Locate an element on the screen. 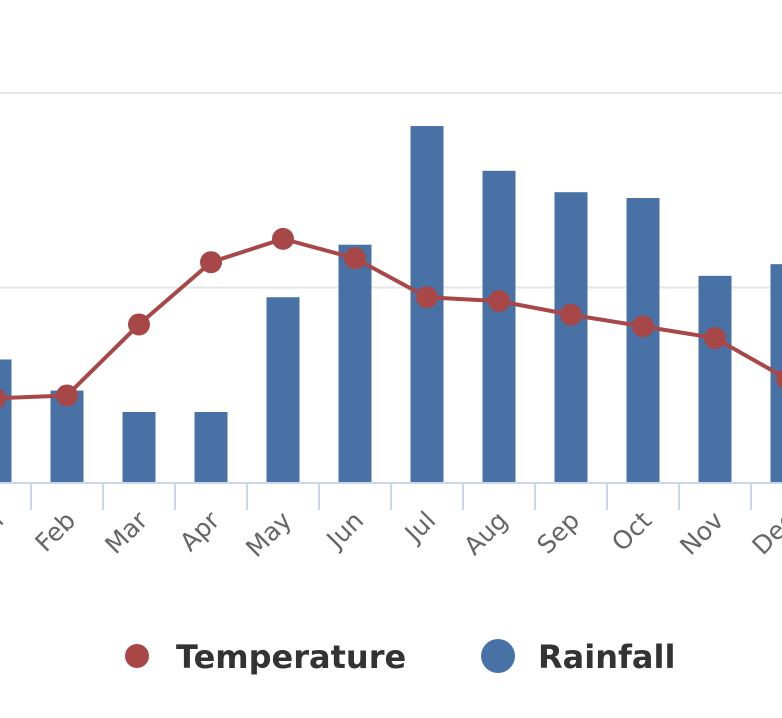 This screenshot has height=718, width=782. legend-rainfall-label: Rainfall is located at coordinates (606, 657).